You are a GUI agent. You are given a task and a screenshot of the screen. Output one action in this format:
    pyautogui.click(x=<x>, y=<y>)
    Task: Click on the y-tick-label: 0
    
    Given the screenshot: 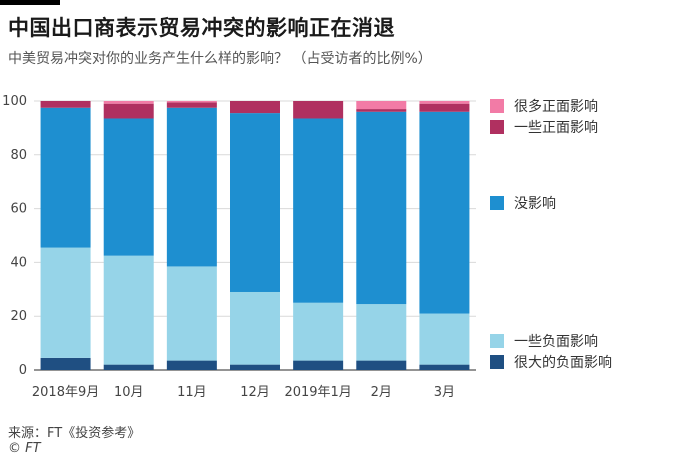 What is the action you would take?
    pyautogui.click(x=23, y=370)
    